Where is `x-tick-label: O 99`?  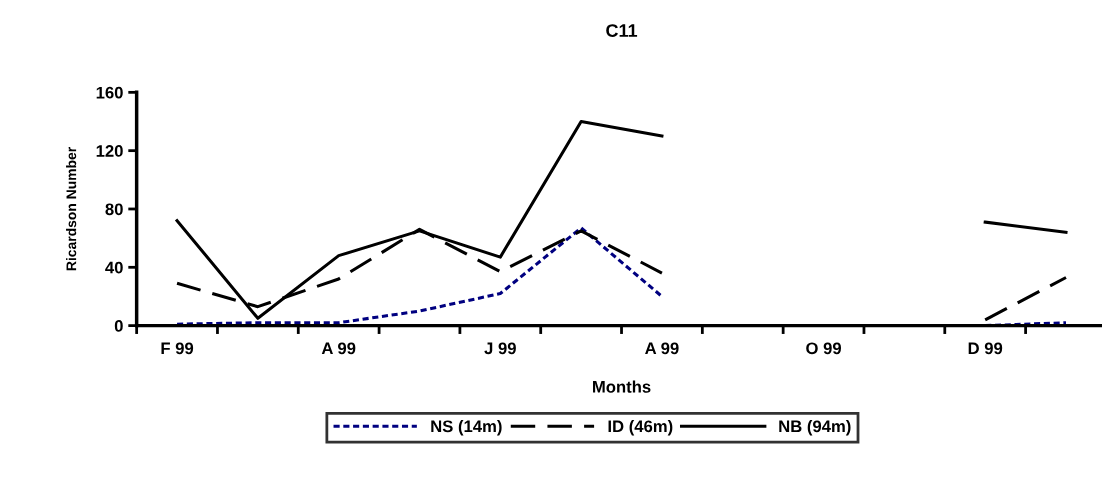
x-tick-label: O 99 is located at coordinates (824, 348).